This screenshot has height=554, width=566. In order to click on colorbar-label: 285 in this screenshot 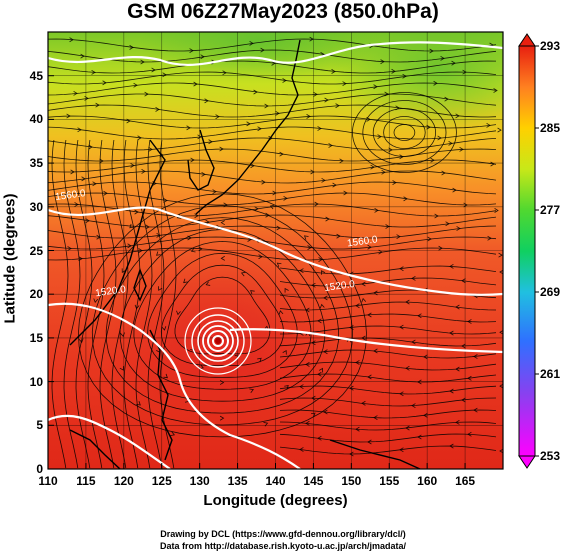, I will do `click(550, 128)`.